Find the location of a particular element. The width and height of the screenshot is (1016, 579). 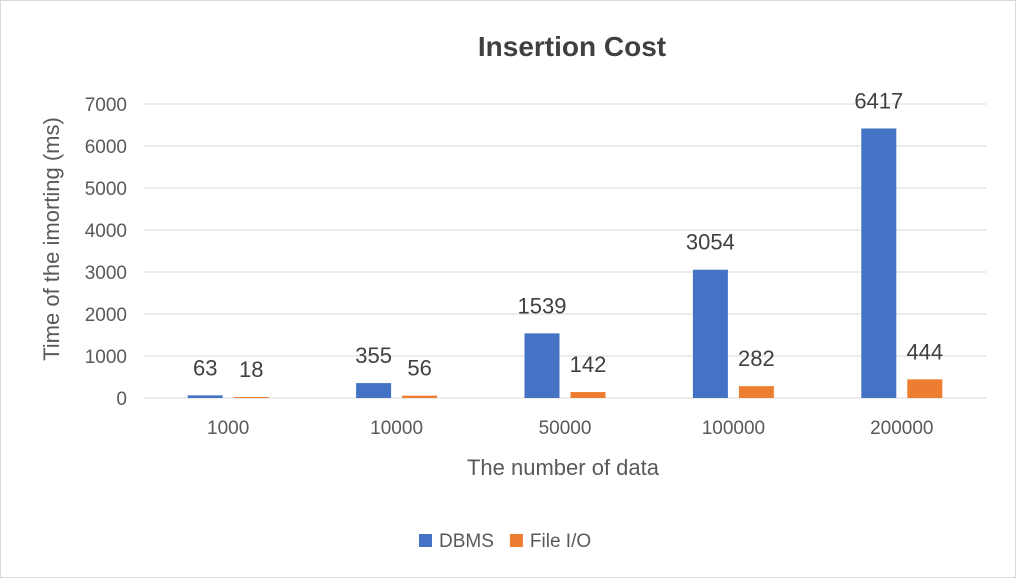

x-tick-label: 1000 is located at coordinates (228, 428).